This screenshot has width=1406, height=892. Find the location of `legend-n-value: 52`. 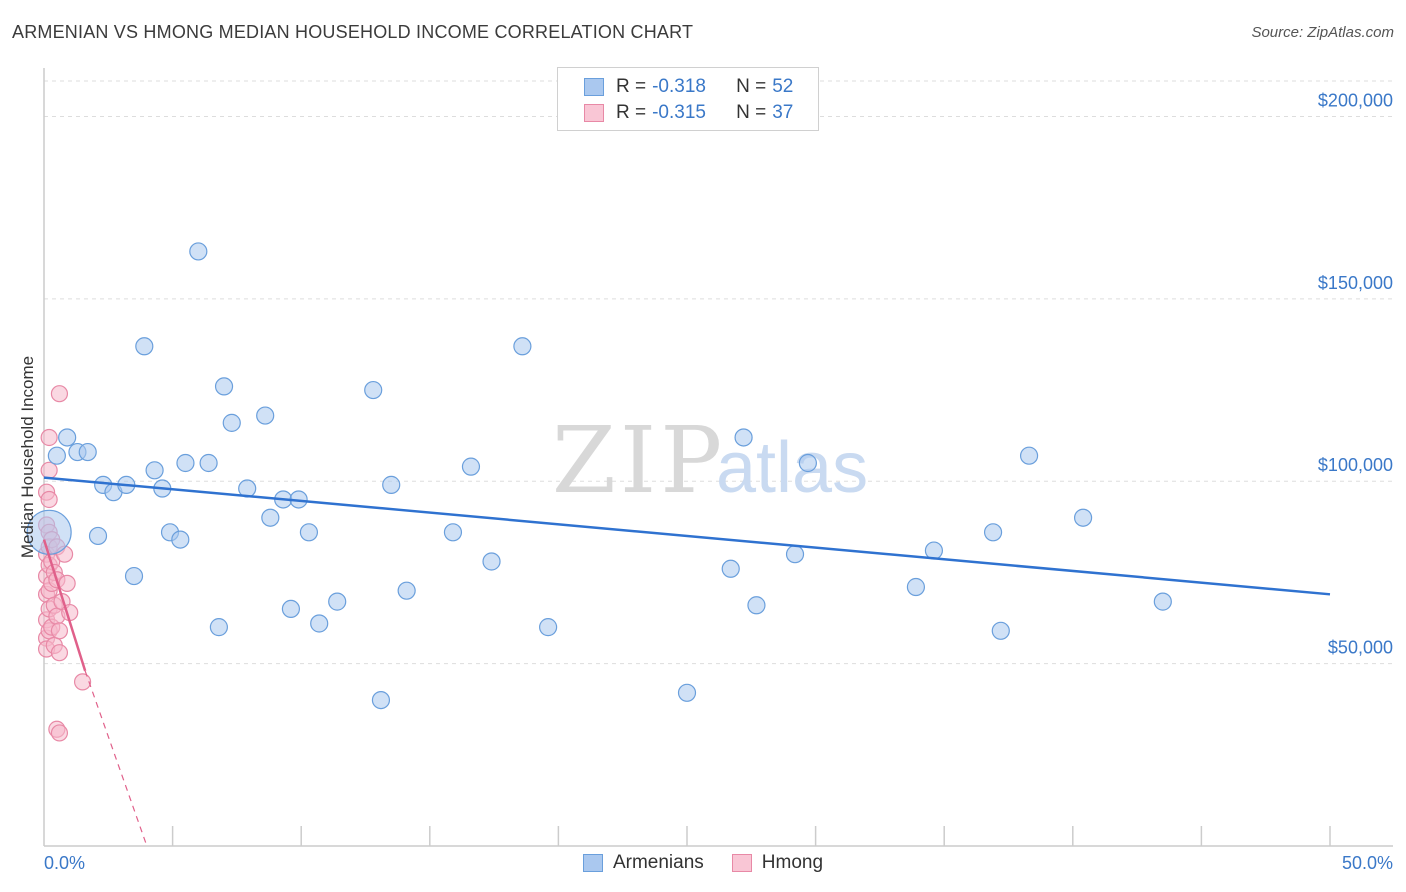

legend-n-value: 52 is located at coordinates (783, 86).